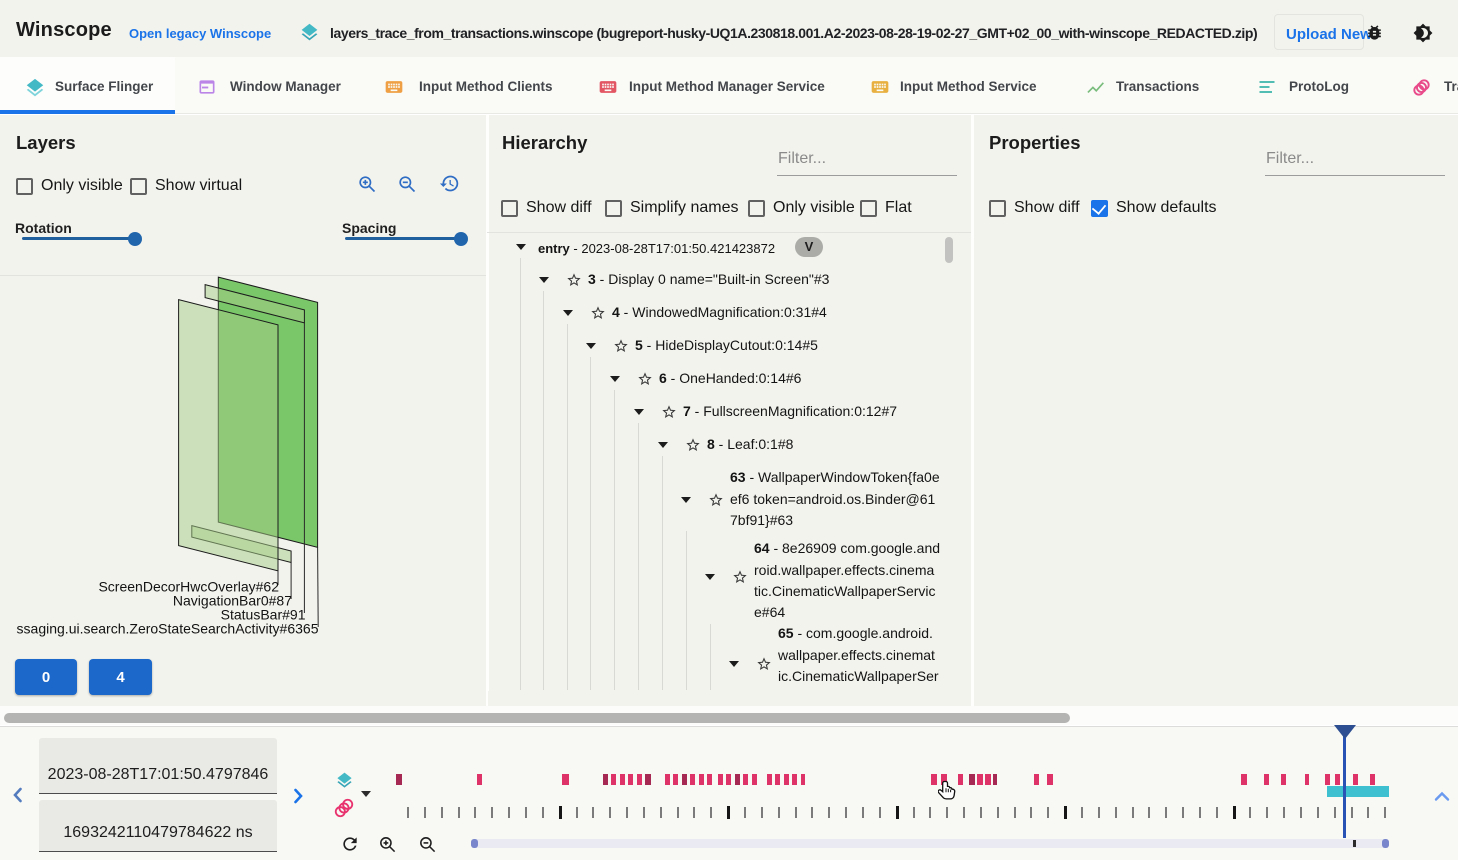 The height and width of the screenshot is (860, 1458). I want to click on svg-text: ScreenDecorHwcOverlay#62, so click(188, 587).